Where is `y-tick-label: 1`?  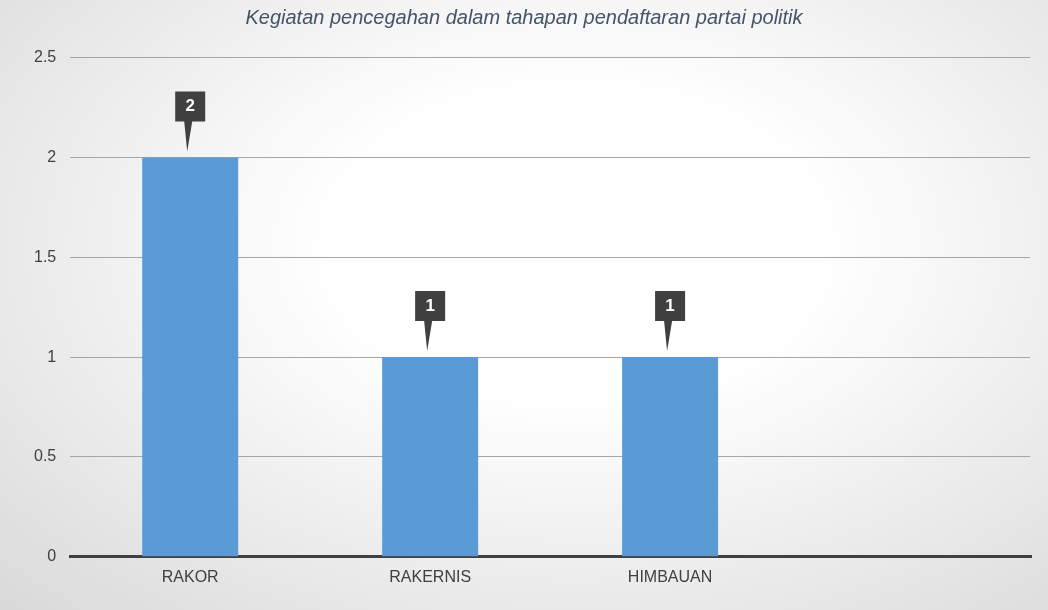
y-tick-label: 1 is located at coordinates (52, 356).